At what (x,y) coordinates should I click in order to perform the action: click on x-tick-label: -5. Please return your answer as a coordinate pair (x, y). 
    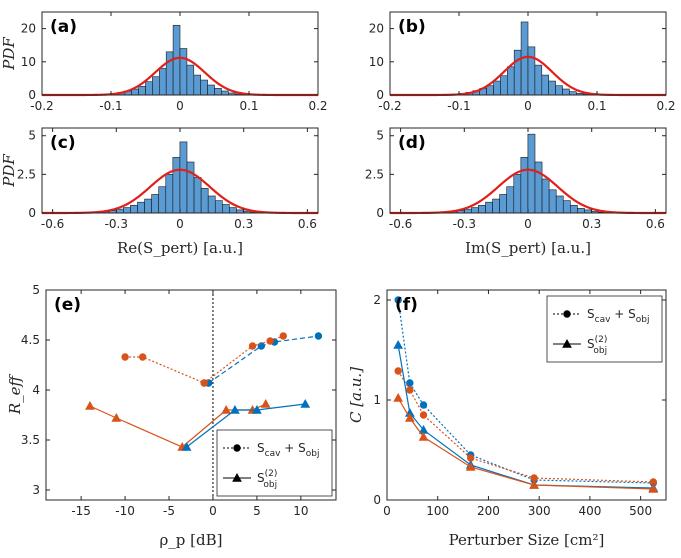
    Looking at the image, I should click on (169, 511).